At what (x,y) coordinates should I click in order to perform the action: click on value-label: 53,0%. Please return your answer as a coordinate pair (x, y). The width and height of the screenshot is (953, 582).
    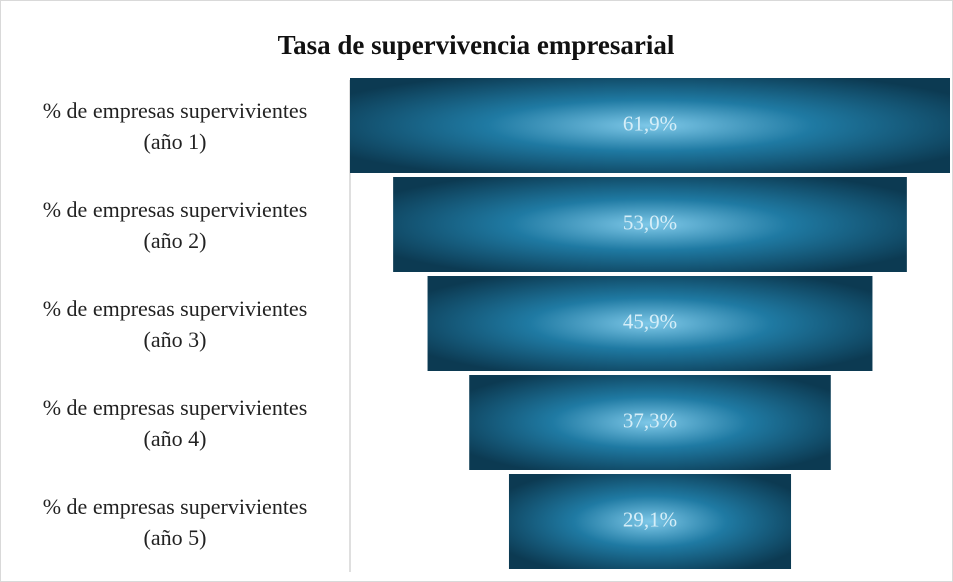
    Looking at the image, I should click on (650, 222).